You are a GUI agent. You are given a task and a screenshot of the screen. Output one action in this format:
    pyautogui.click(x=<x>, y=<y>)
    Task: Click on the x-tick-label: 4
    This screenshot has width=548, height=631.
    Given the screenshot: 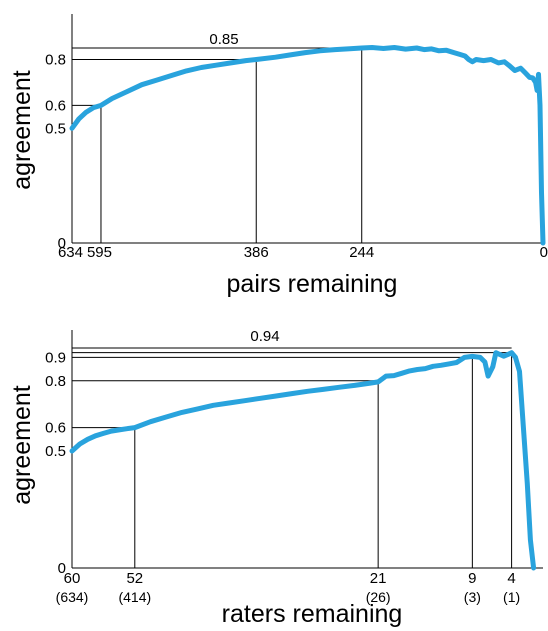 What is the action you would take?
    pyautogui.click(x=511, y=578)
    